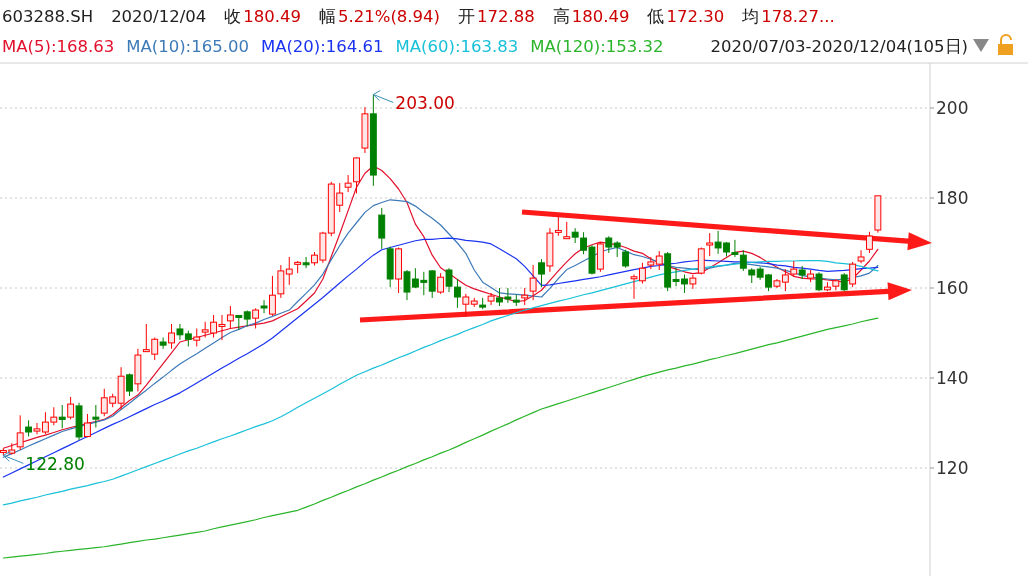  I want to click on text: MA(20):164.61, so click(322, 46).